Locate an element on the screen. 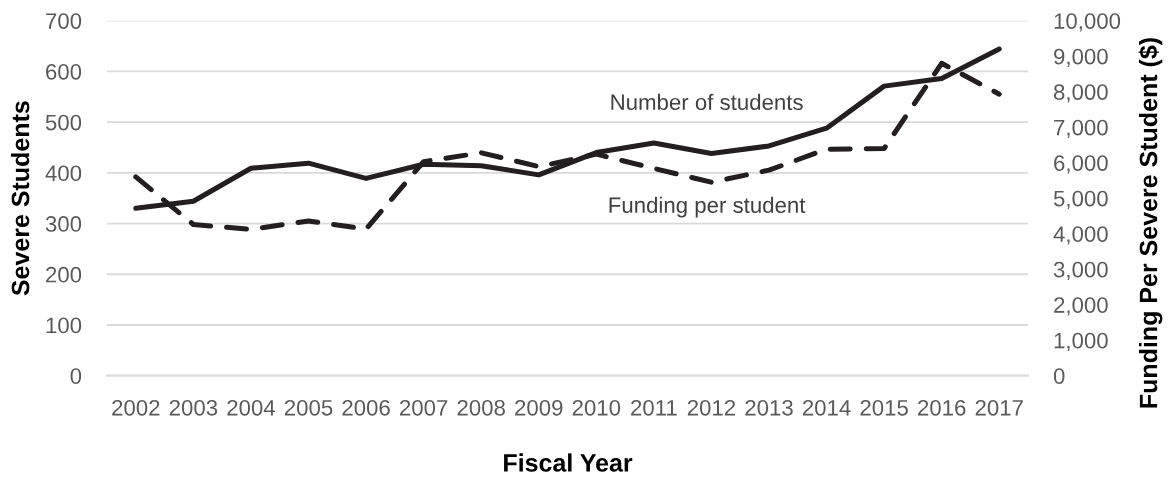  y2-tick-label: 8,000 is located at coordinates (1080, 93).